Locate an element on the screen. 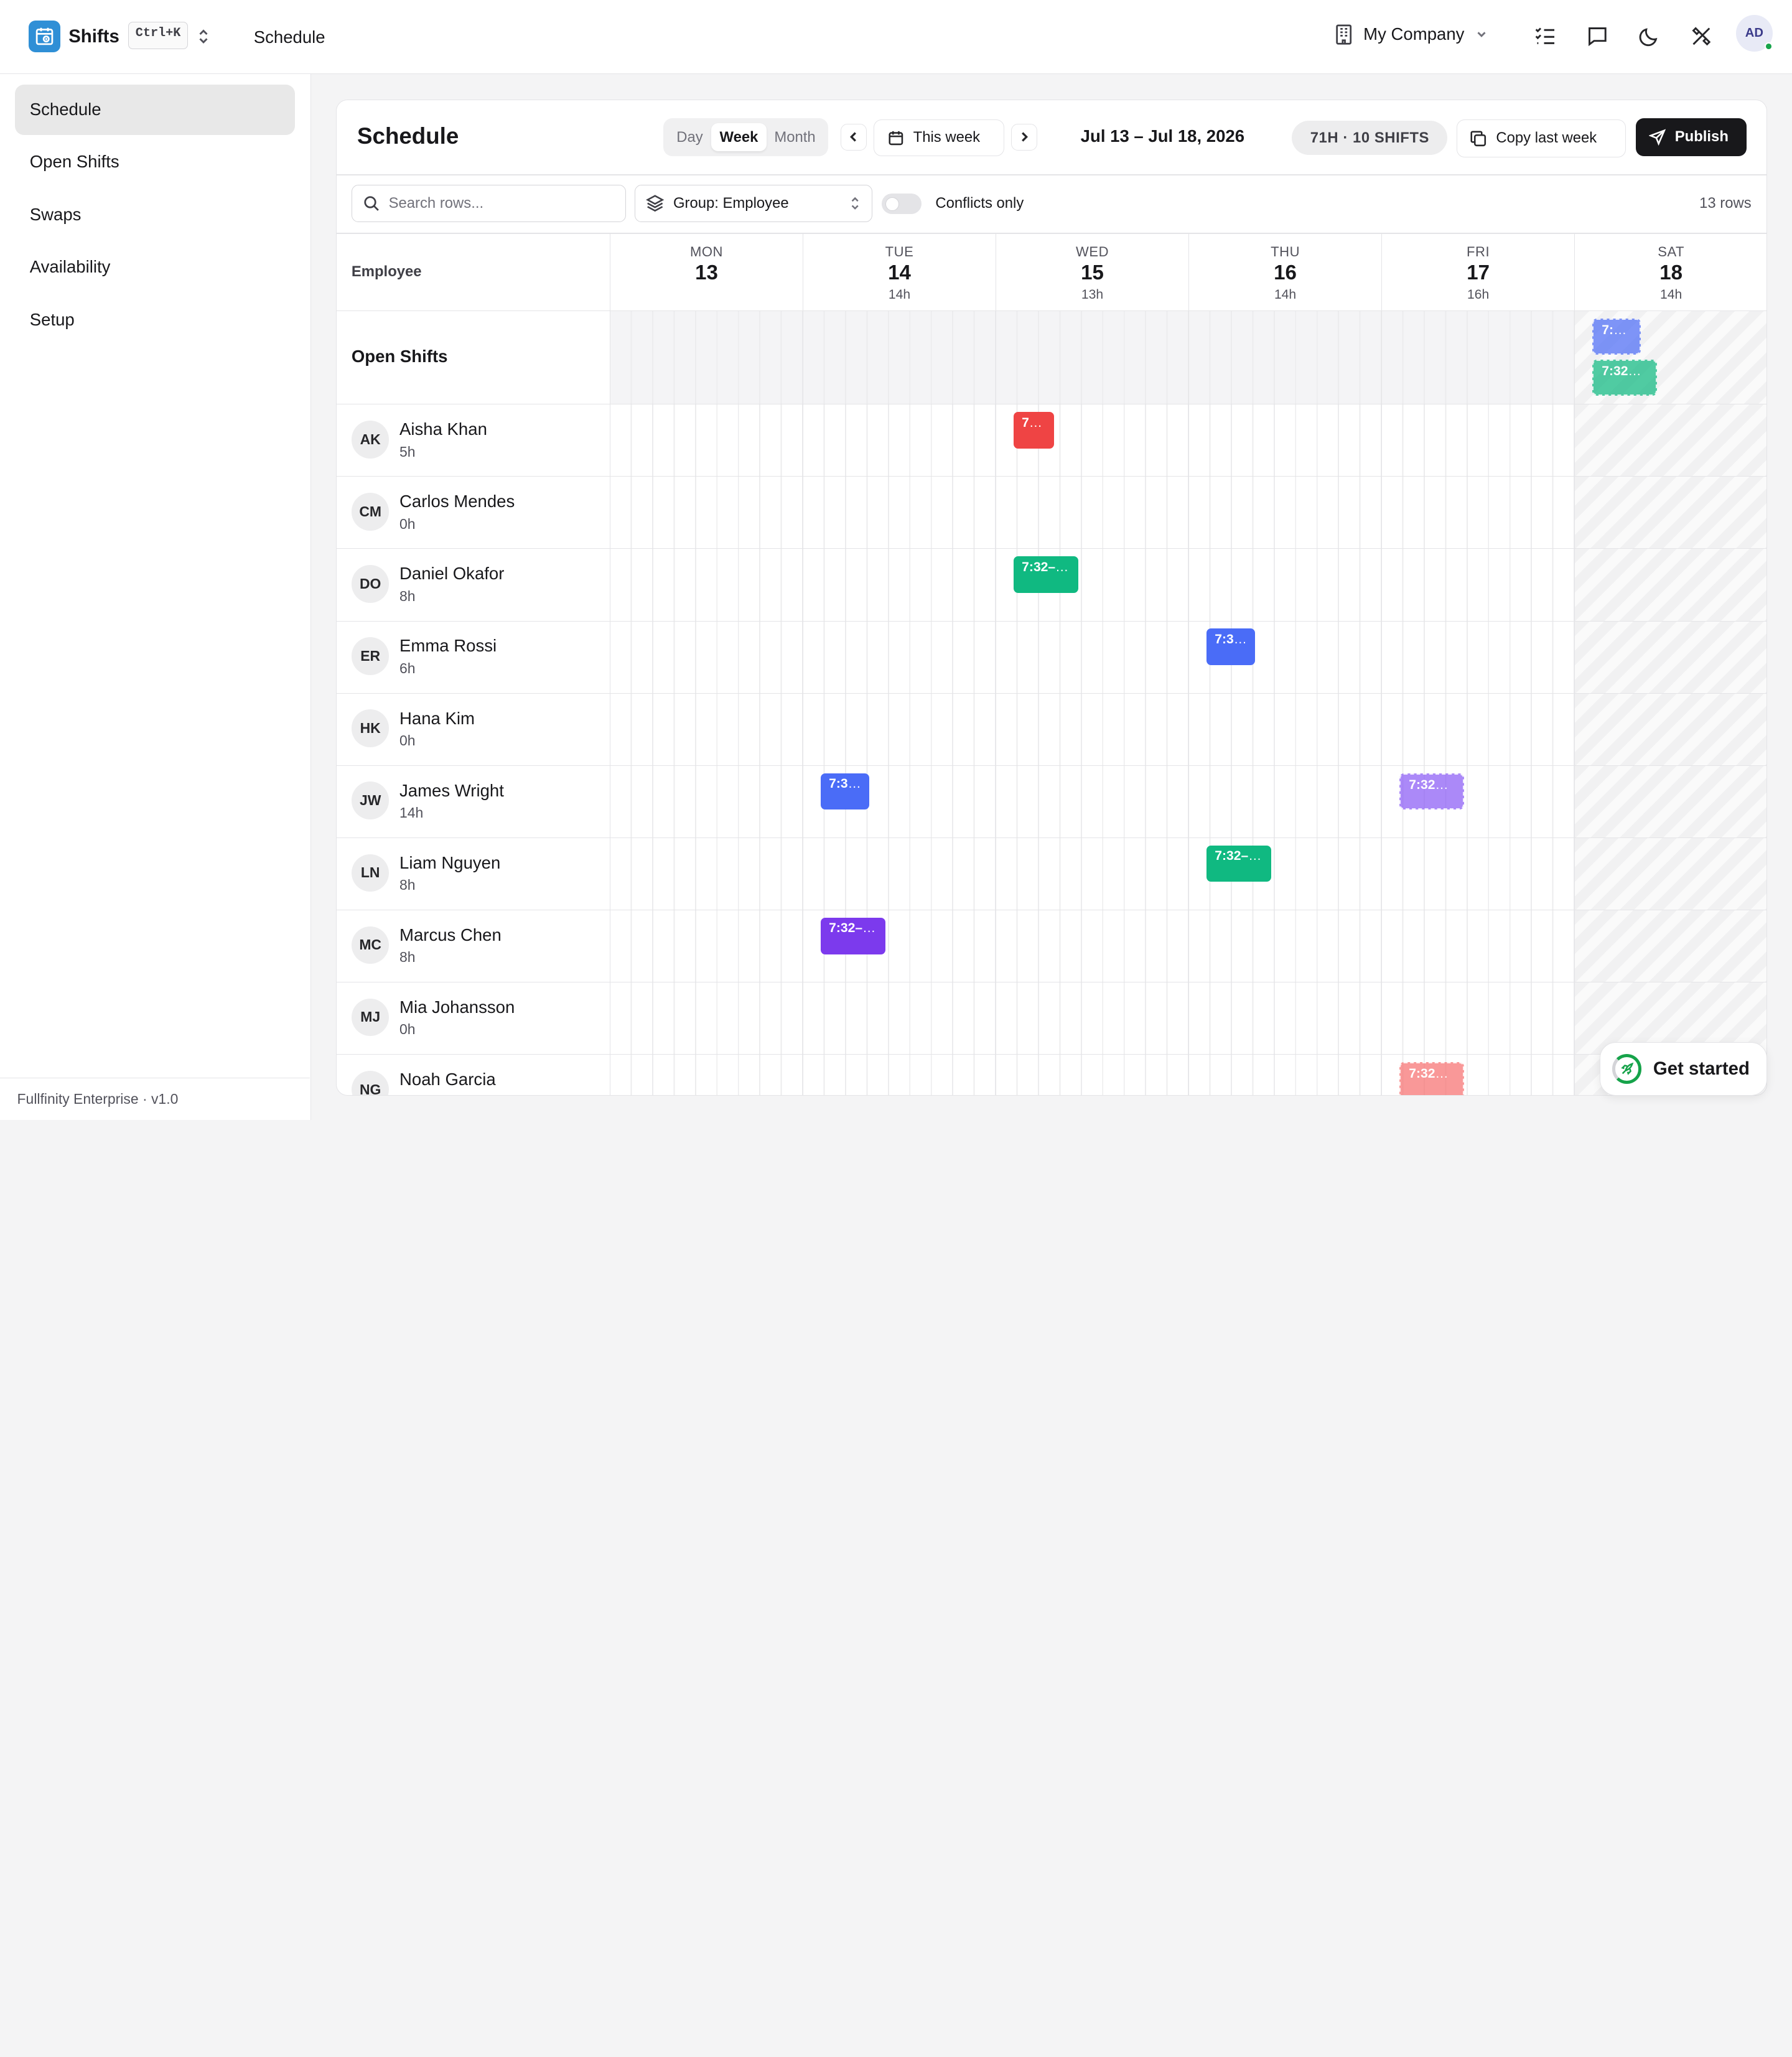  next-week-button is located at coordinates (1024, 137).